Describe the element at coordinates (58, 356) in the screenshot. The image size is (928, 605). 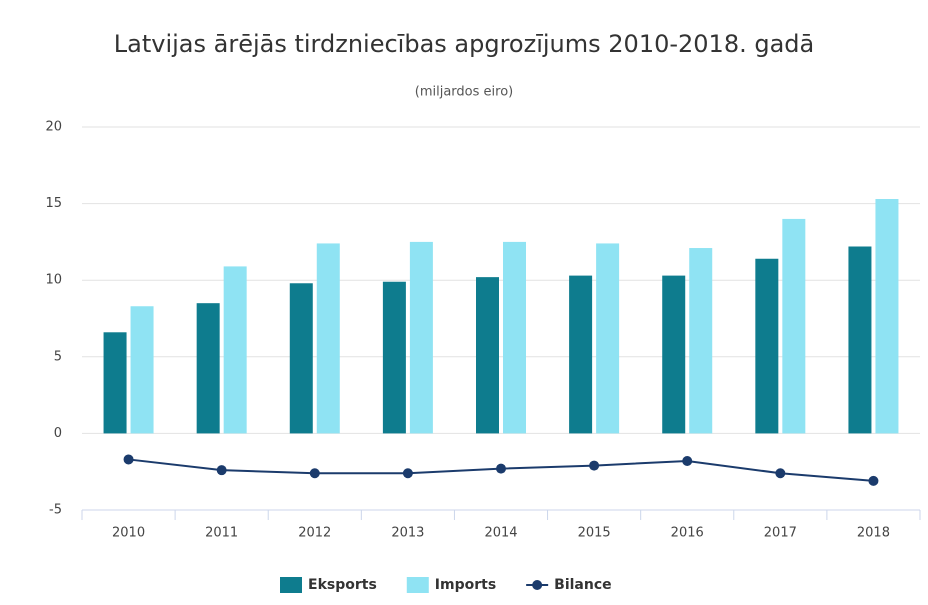
I see `y-tick-label: 5` at that location.